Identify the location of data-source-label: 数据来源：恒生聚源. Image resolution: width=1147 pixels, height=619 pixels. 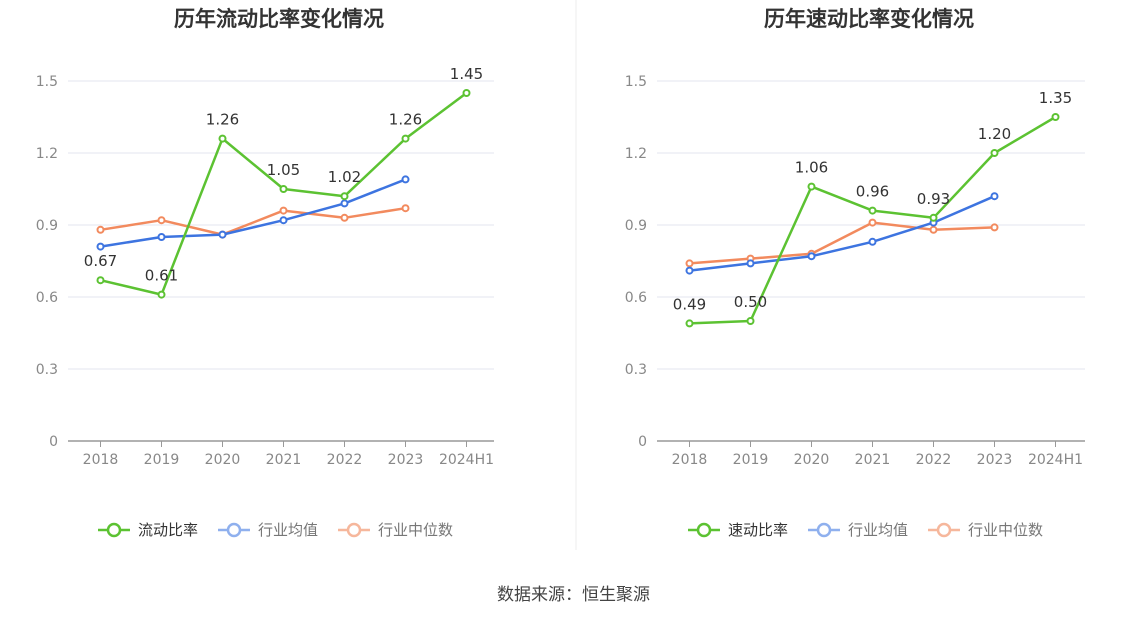
(573, 595).